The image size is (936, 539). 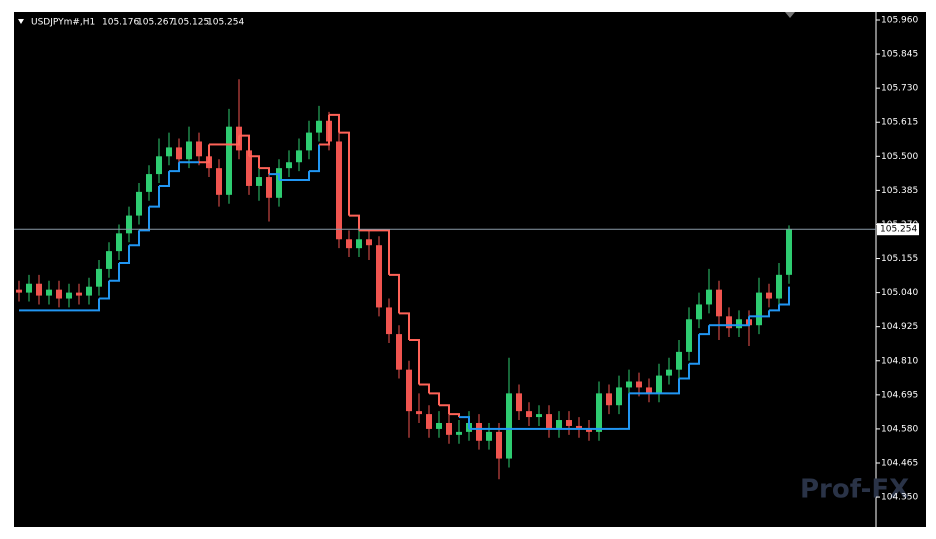 What do you see at coordinates (899, 157) in the screenshot?
I see `y-tick-label: 105.500` at bounding box center [899, 157].